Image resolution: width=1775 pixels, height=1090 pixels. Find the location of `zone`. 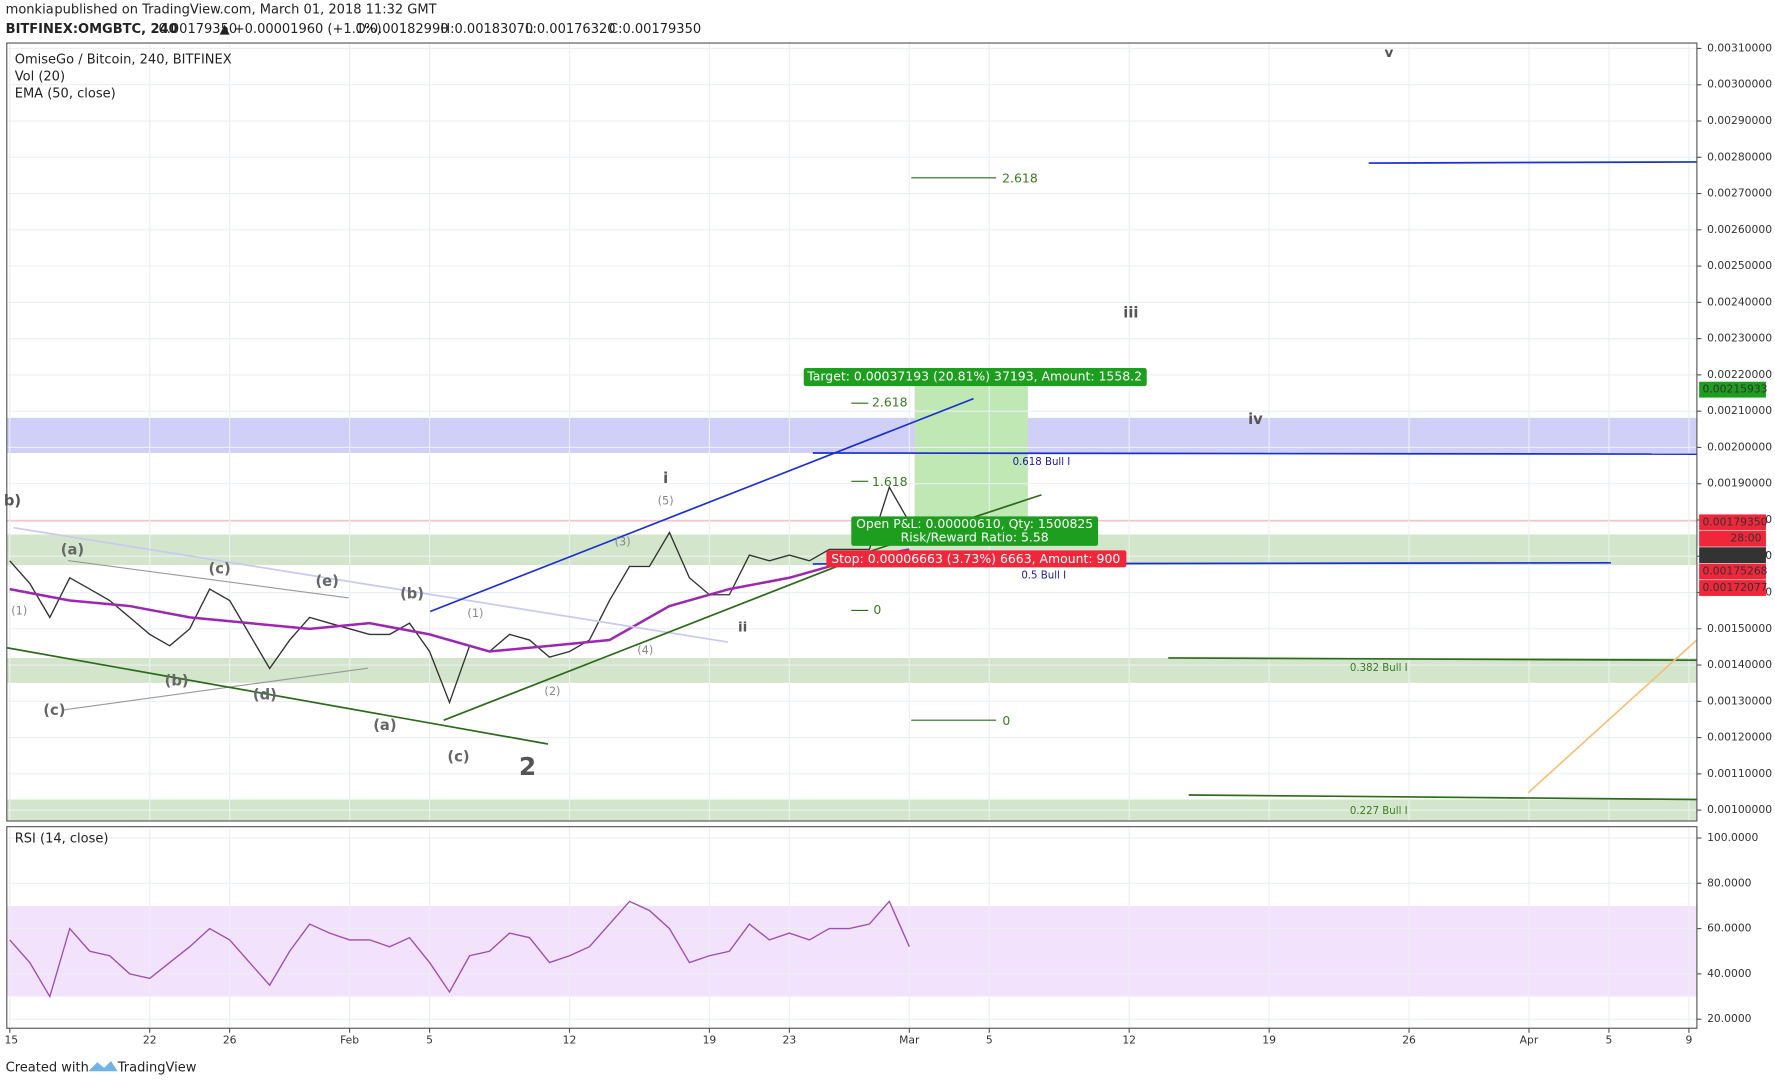

zone is located at coordinates (851, 670).